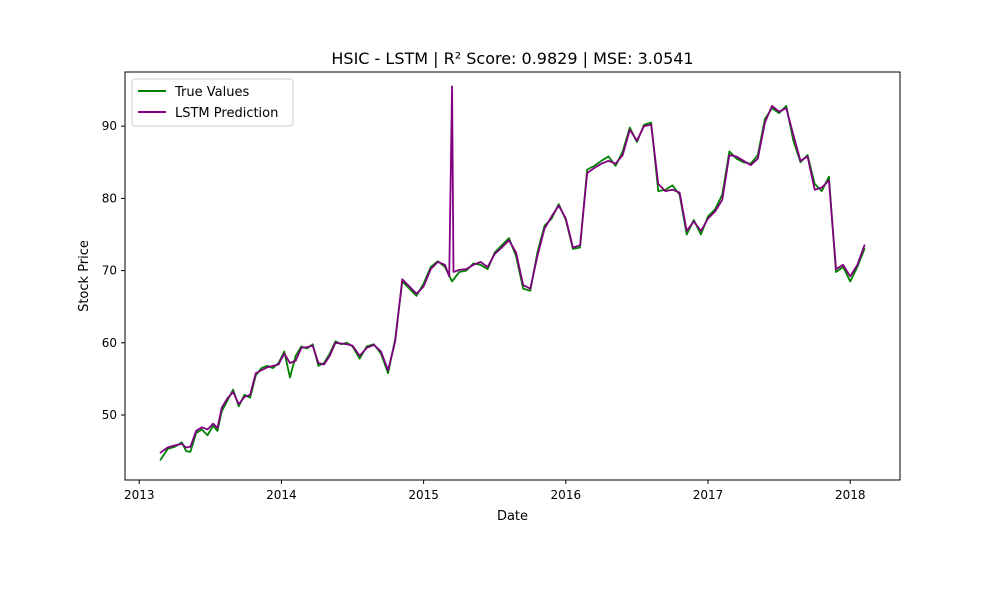 The width and height of the screenshot is (1000, 600). I want to click on x-tick-label: 2017, so click(708, 495).